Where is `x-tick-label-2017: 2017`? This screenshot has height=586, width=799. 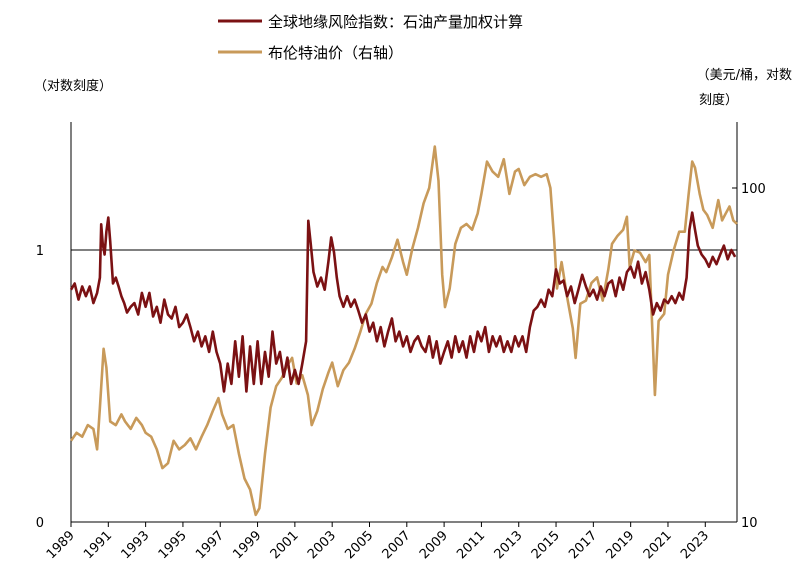 x-tick-label-2017: 2017 is located at coordinates (583, 545).